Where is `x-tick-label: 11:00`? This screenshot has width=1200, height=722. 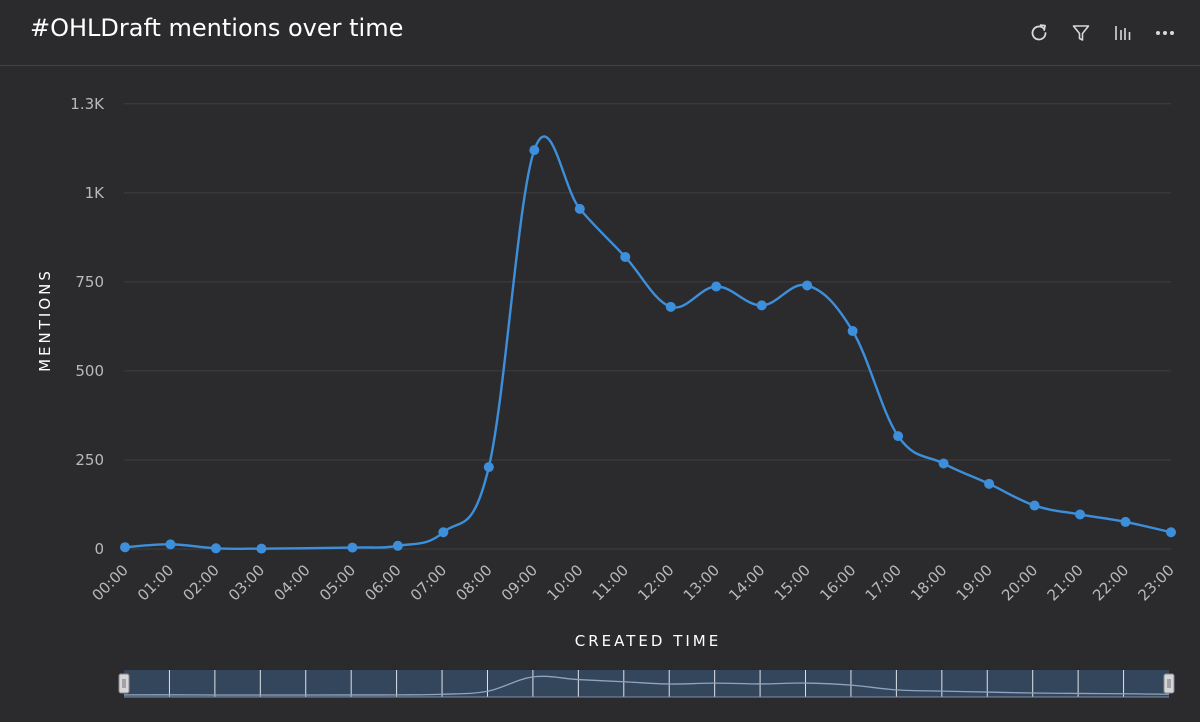
x-tick-label: 11:00 is located at coordinates (610, 582).